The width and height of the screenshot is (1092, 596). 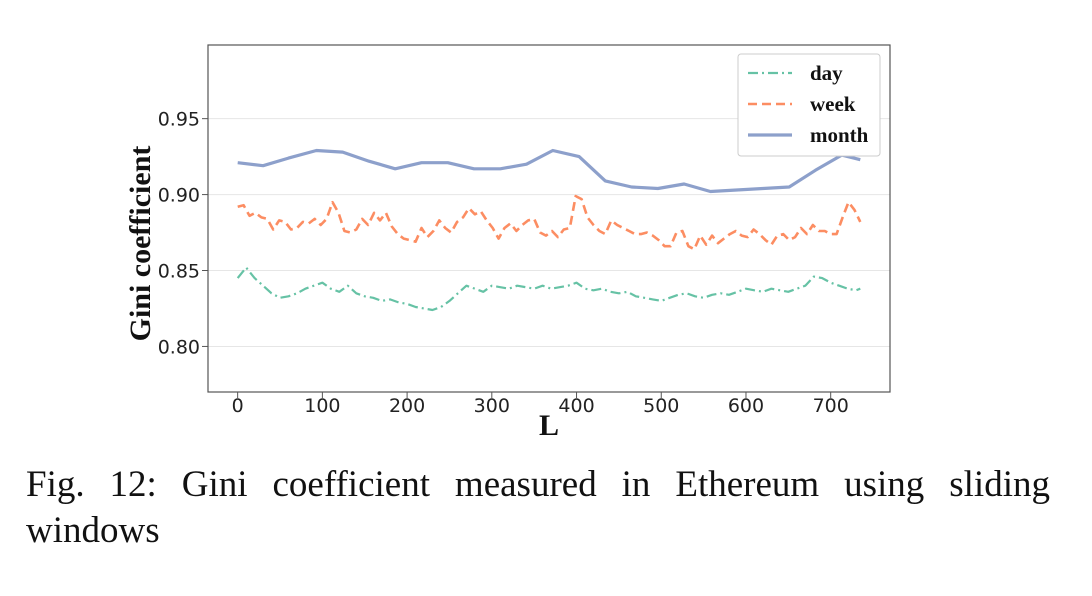 I want to click on legend-label-day: day, so click(x=826, y=73).